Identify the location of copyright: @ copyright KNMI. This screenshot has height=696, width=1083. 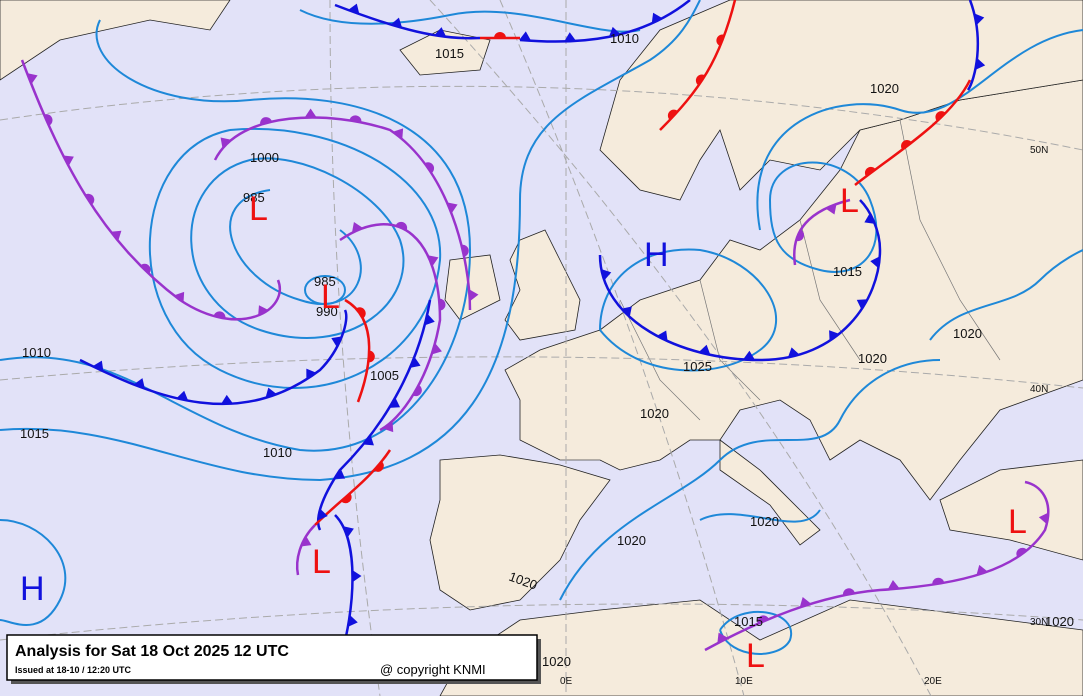
(433, 669).